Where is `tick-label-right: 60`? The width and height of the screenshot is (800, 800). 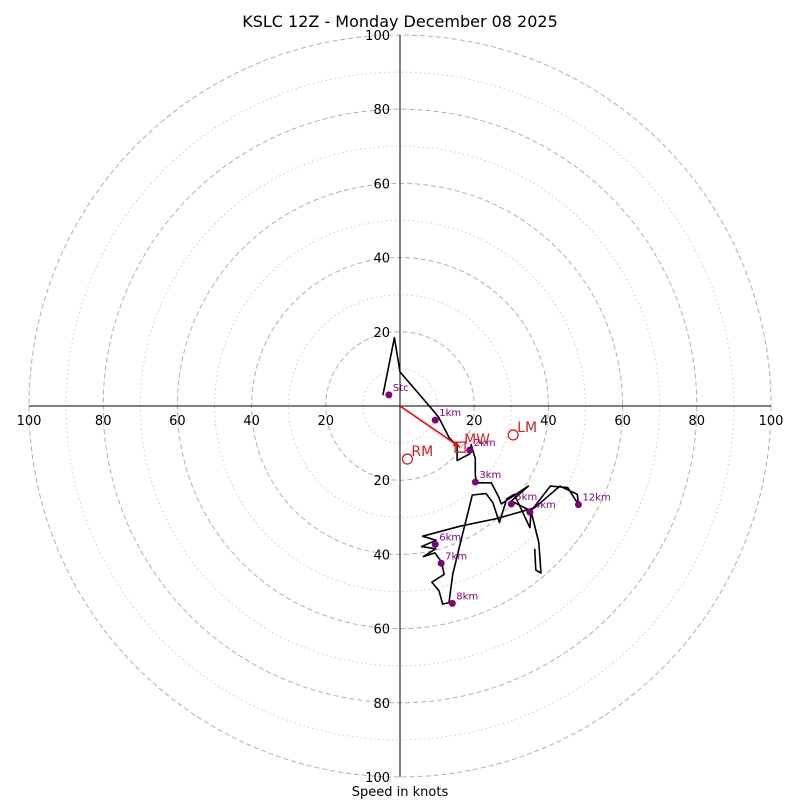
tick-label-right: 60 is located at coordinates (622, 421).